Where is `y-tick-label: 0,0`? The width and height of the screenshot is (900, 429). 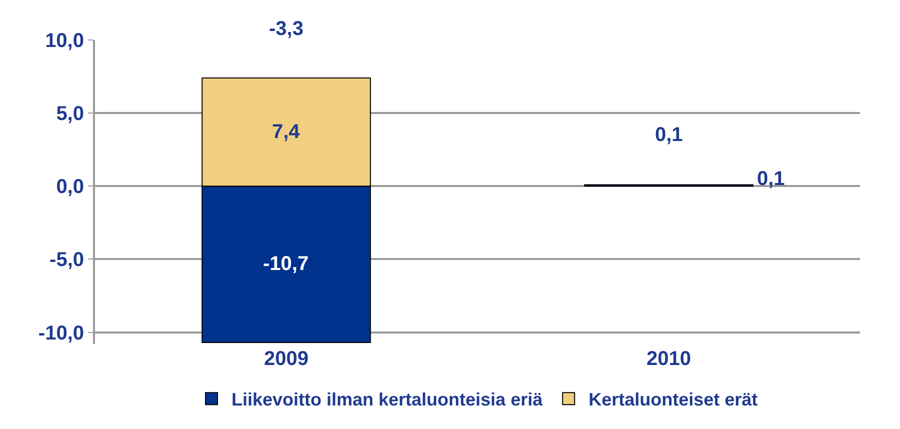
y-tick-label: 0,0 is located at coordinates (70, 187).